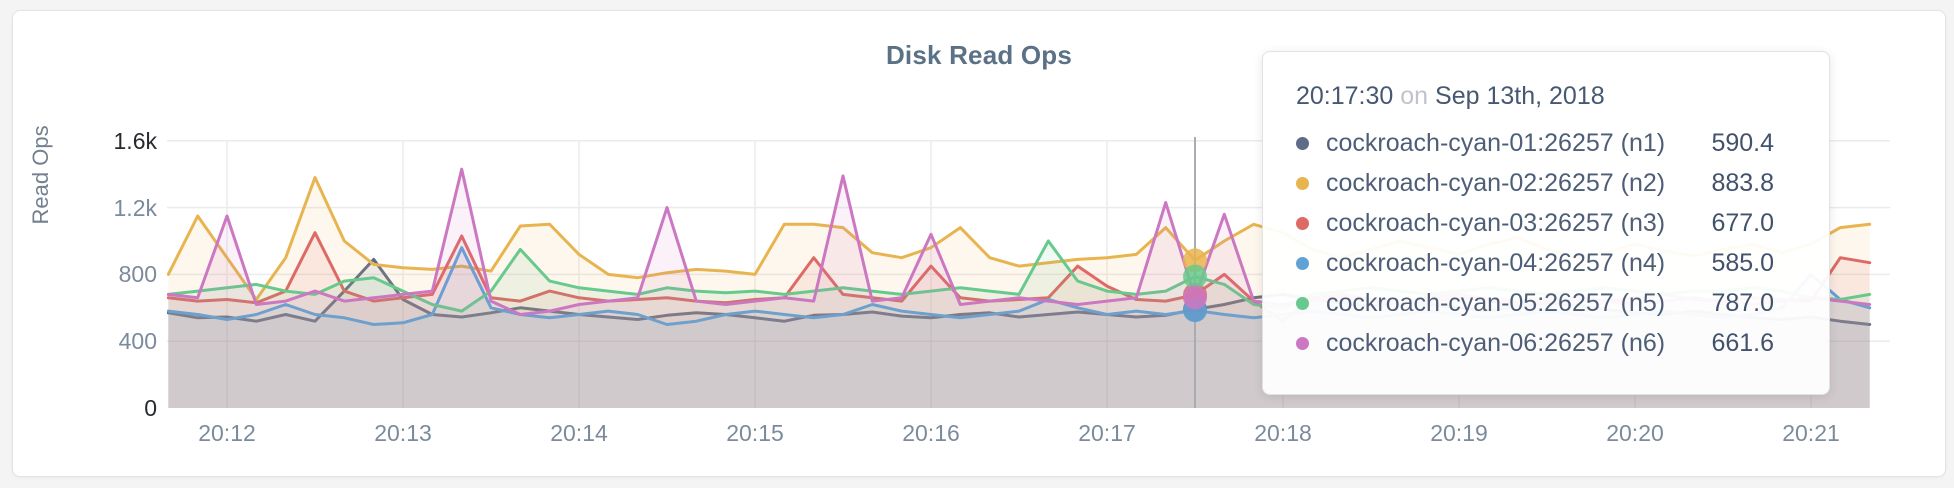  Describe the element at coordinates (1742, 222) in the screenshot. I see `series-value: 677.0` at that location.